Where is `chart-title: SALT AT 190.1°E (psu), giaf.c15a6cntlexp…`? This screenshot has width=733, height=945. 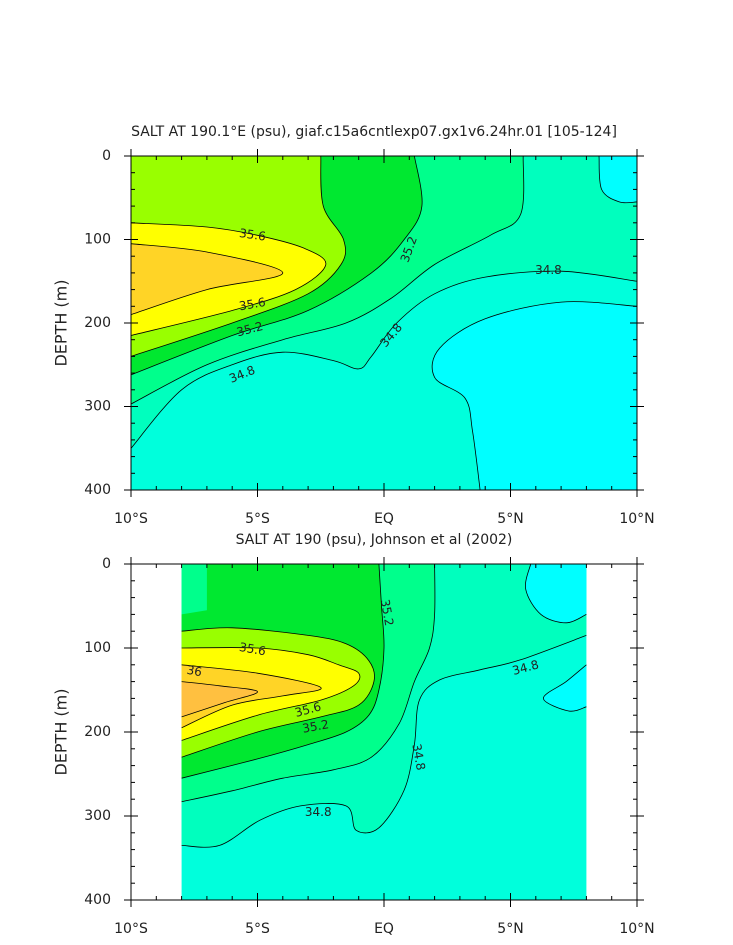
chart-title: SALT AT 190.1°E (psu), giaf.c15a6cntlexp… is located at coordinates (374, 132).